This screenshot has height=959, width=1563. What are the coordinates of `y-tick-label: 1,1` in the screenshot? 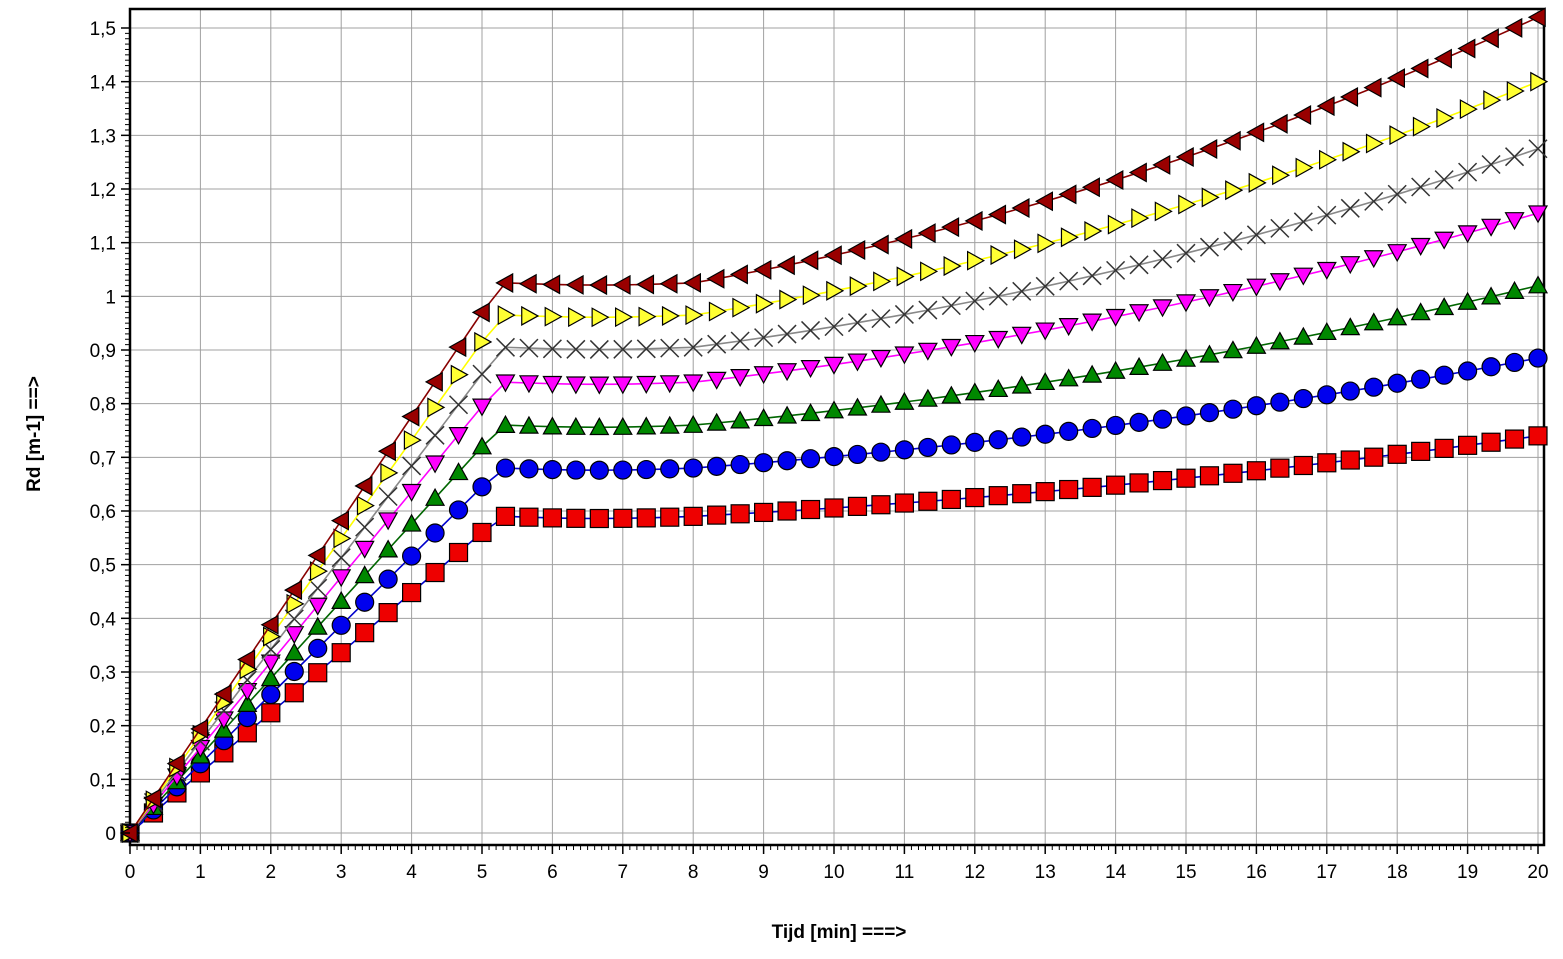 It's located at (103, 244).